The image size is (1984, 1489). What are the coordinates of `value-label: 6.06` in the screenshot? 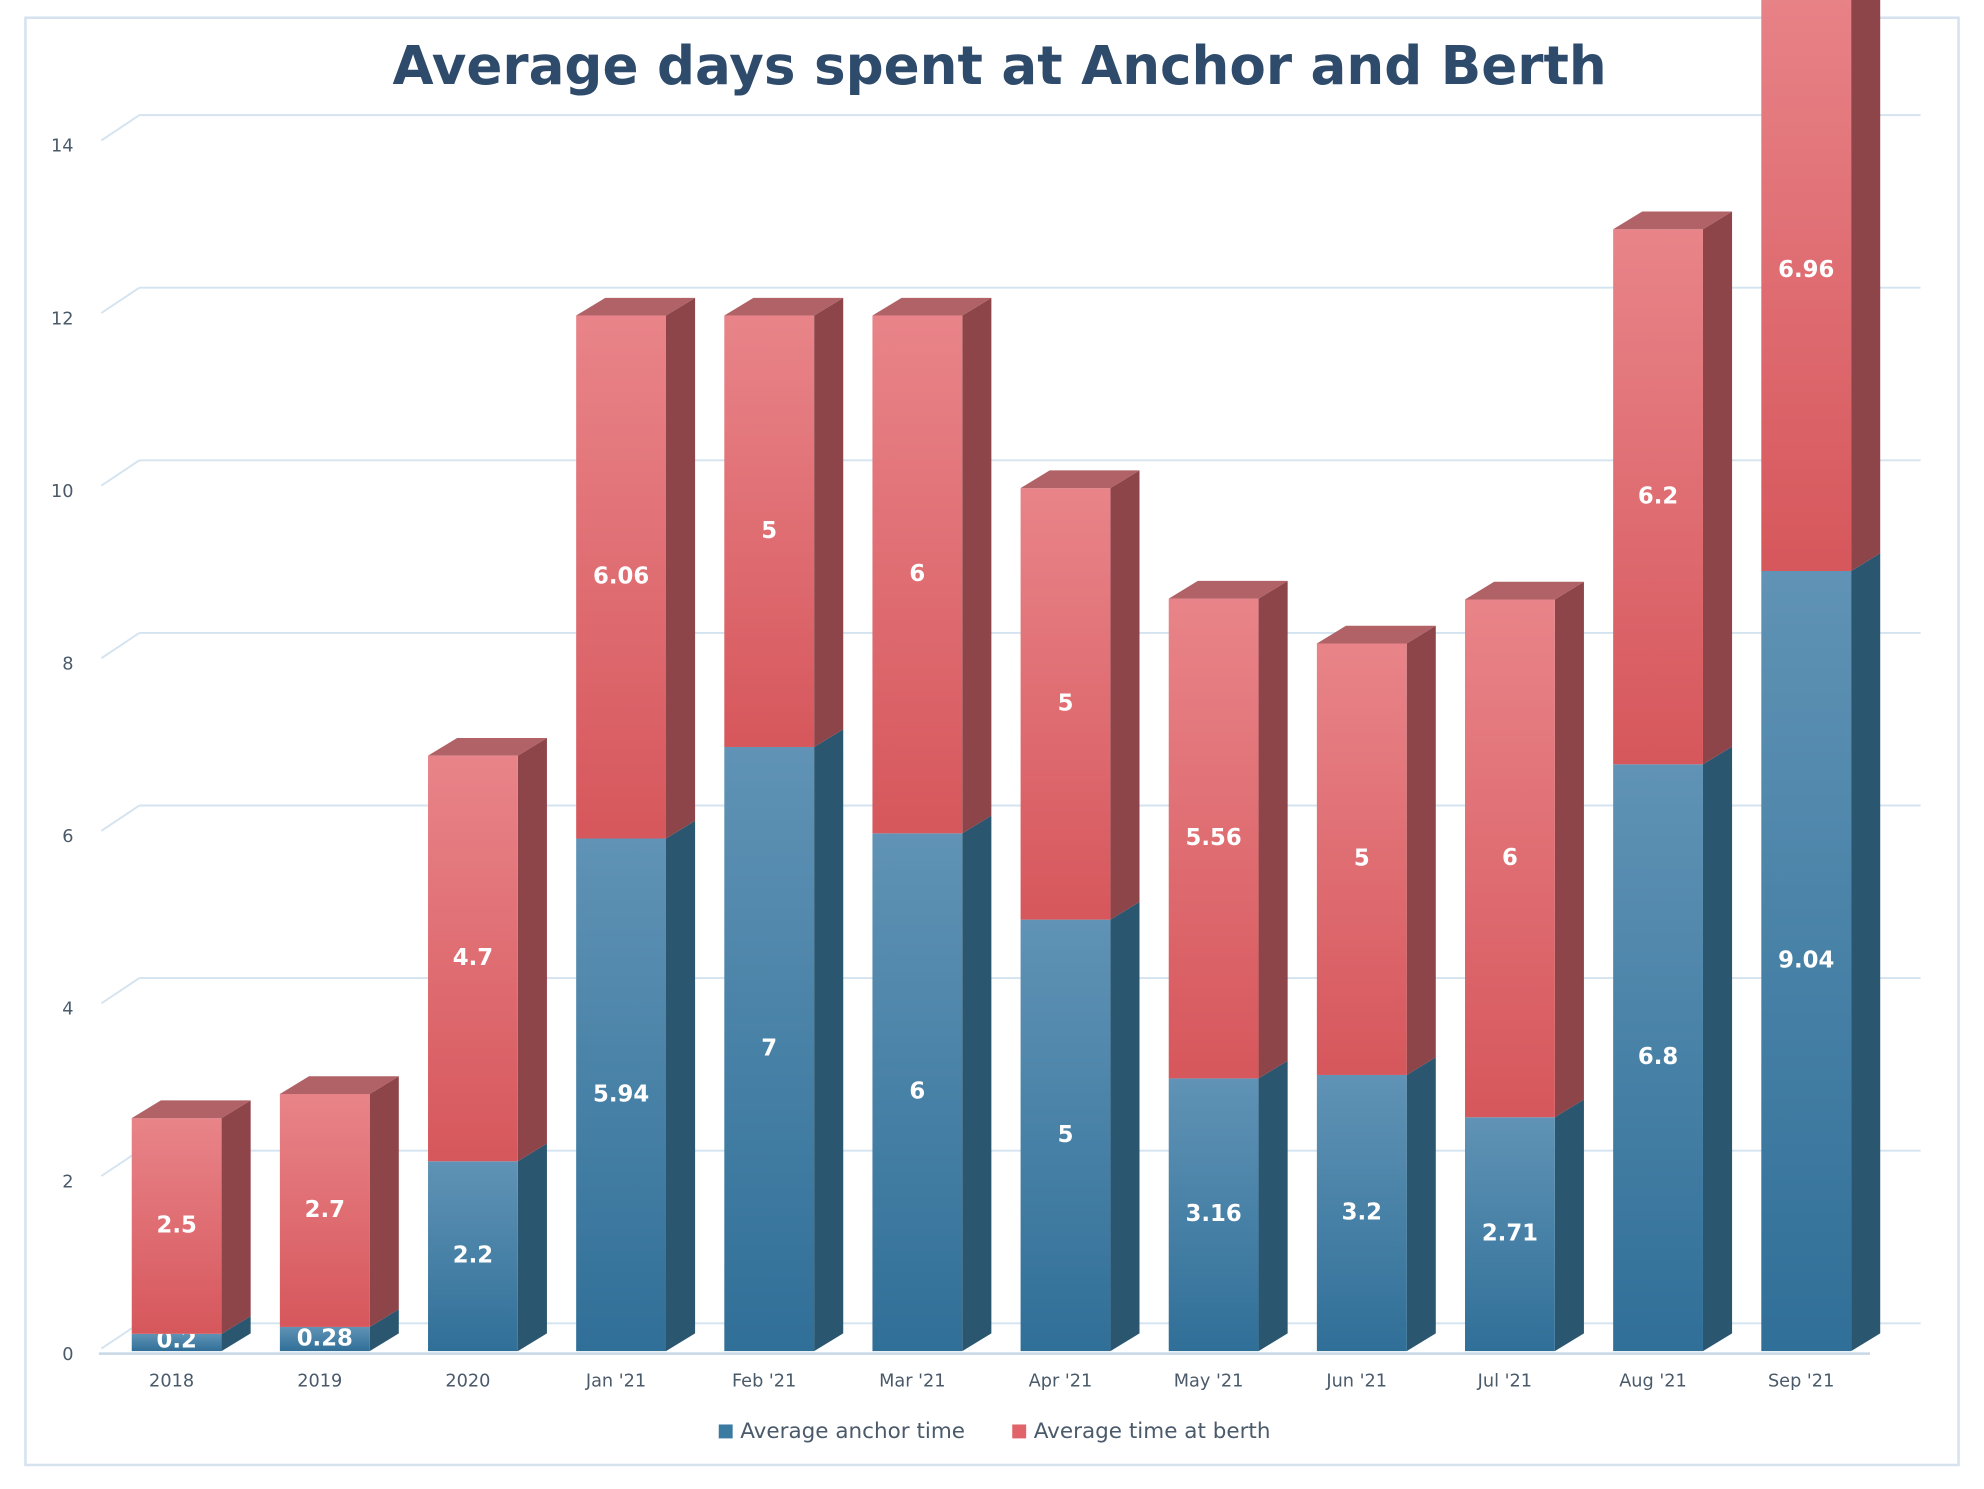 It's located at (621, 577).